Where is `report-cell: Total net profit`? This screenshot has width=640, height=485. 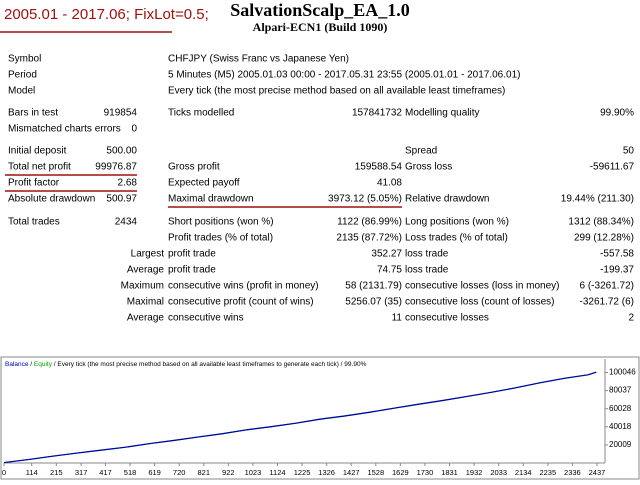 report-cell: Total net profit is located at coordinates (39, 167).